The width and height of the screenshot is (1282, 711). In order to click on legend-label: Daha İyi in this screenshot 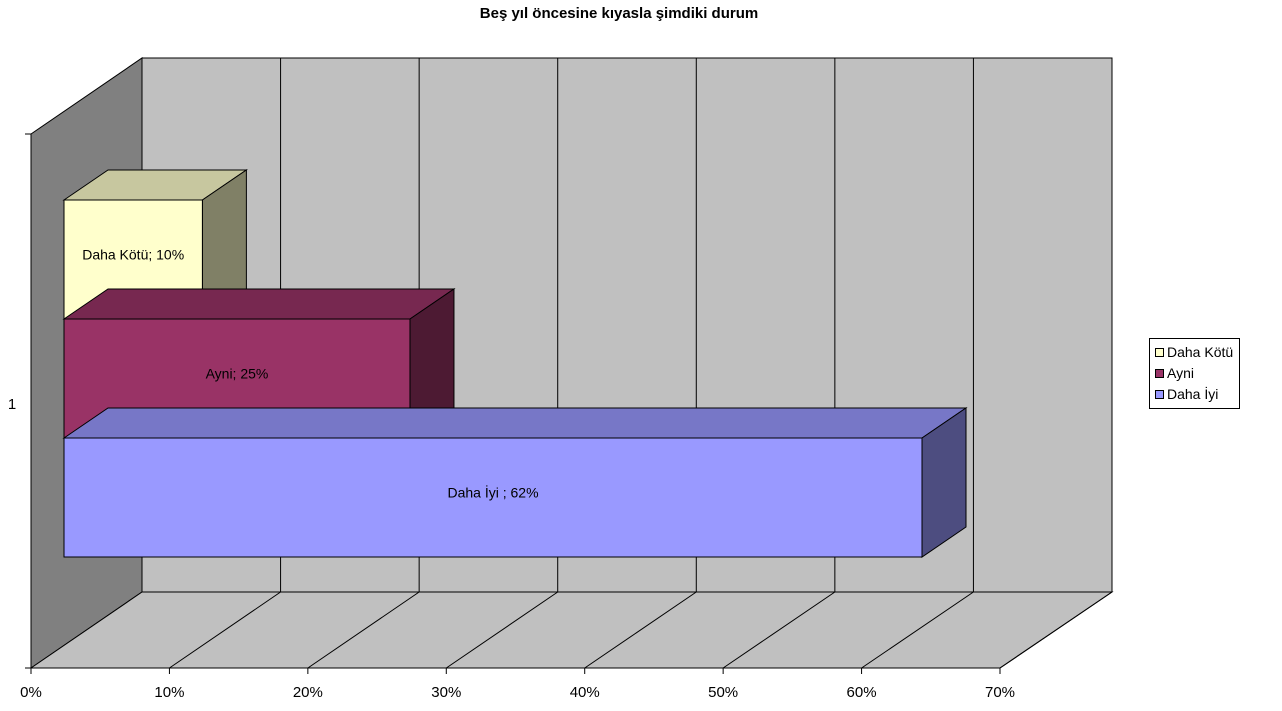, I will do `click(1193, 394)`.